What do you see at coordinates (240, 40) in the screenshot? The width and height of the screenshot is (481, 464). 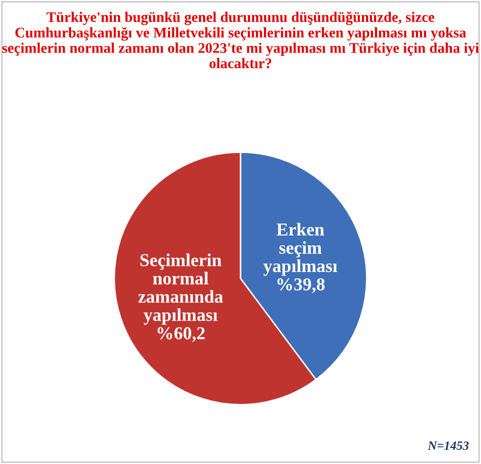 I see `chart-title: Türkiye'nin bugünkü genel durumunu düşündüğünüzde, sizce Cumhurbaşkanlığı ve Milletvekili seçimlerinin erken yapılması mı yoksa seçimlerin normal zamanı olan 2023'te mi yapılması mı Türkiye için daha iyi olacaktır?` at bounding box center [240, 40].